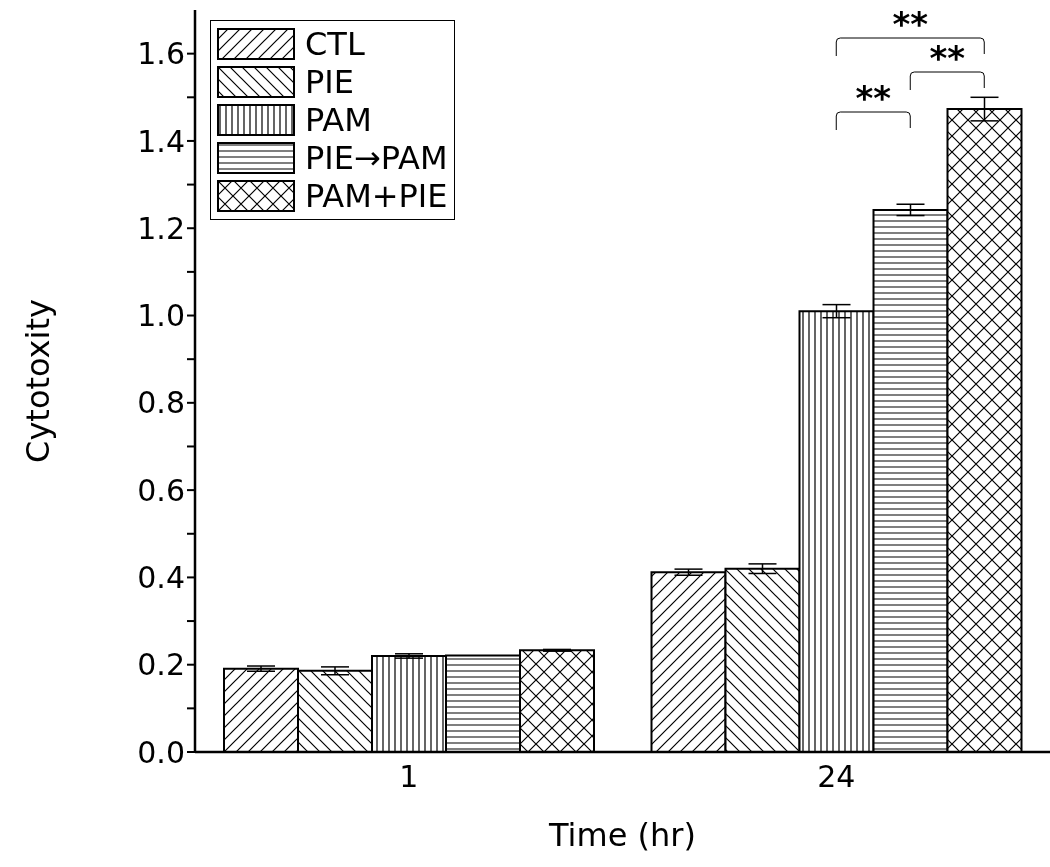  I want to click on x-tick-label: 1, so click(409, 777).